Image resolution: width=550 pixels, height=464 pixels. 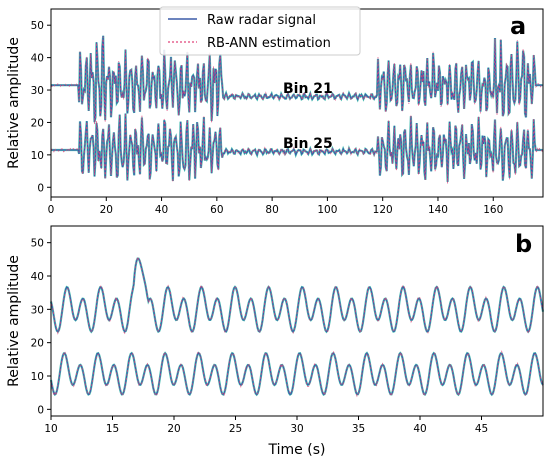 I want to click on b-bin-25-est-line, so click(x=297, y=374).